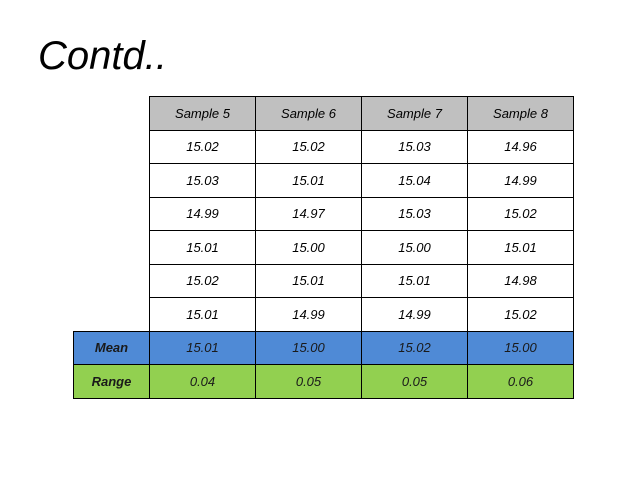  I want to click on table-cell: 14.96, so click(520, 146).